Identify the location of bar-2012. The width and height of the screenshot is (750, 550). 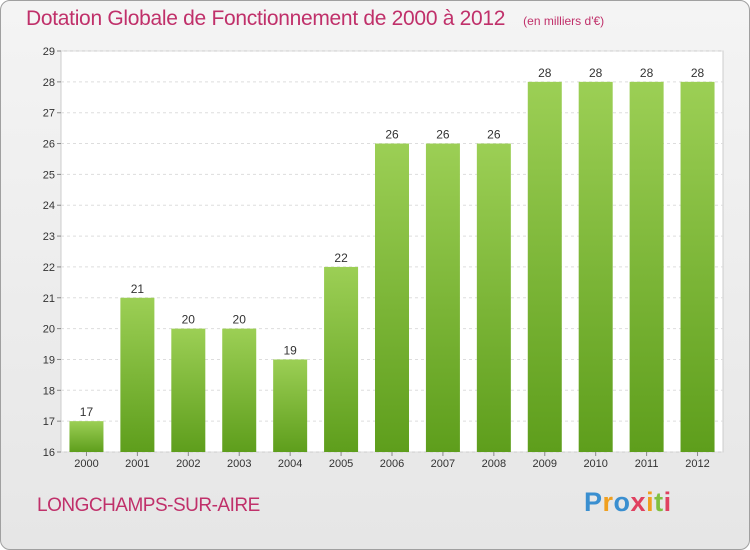
(697, 266).